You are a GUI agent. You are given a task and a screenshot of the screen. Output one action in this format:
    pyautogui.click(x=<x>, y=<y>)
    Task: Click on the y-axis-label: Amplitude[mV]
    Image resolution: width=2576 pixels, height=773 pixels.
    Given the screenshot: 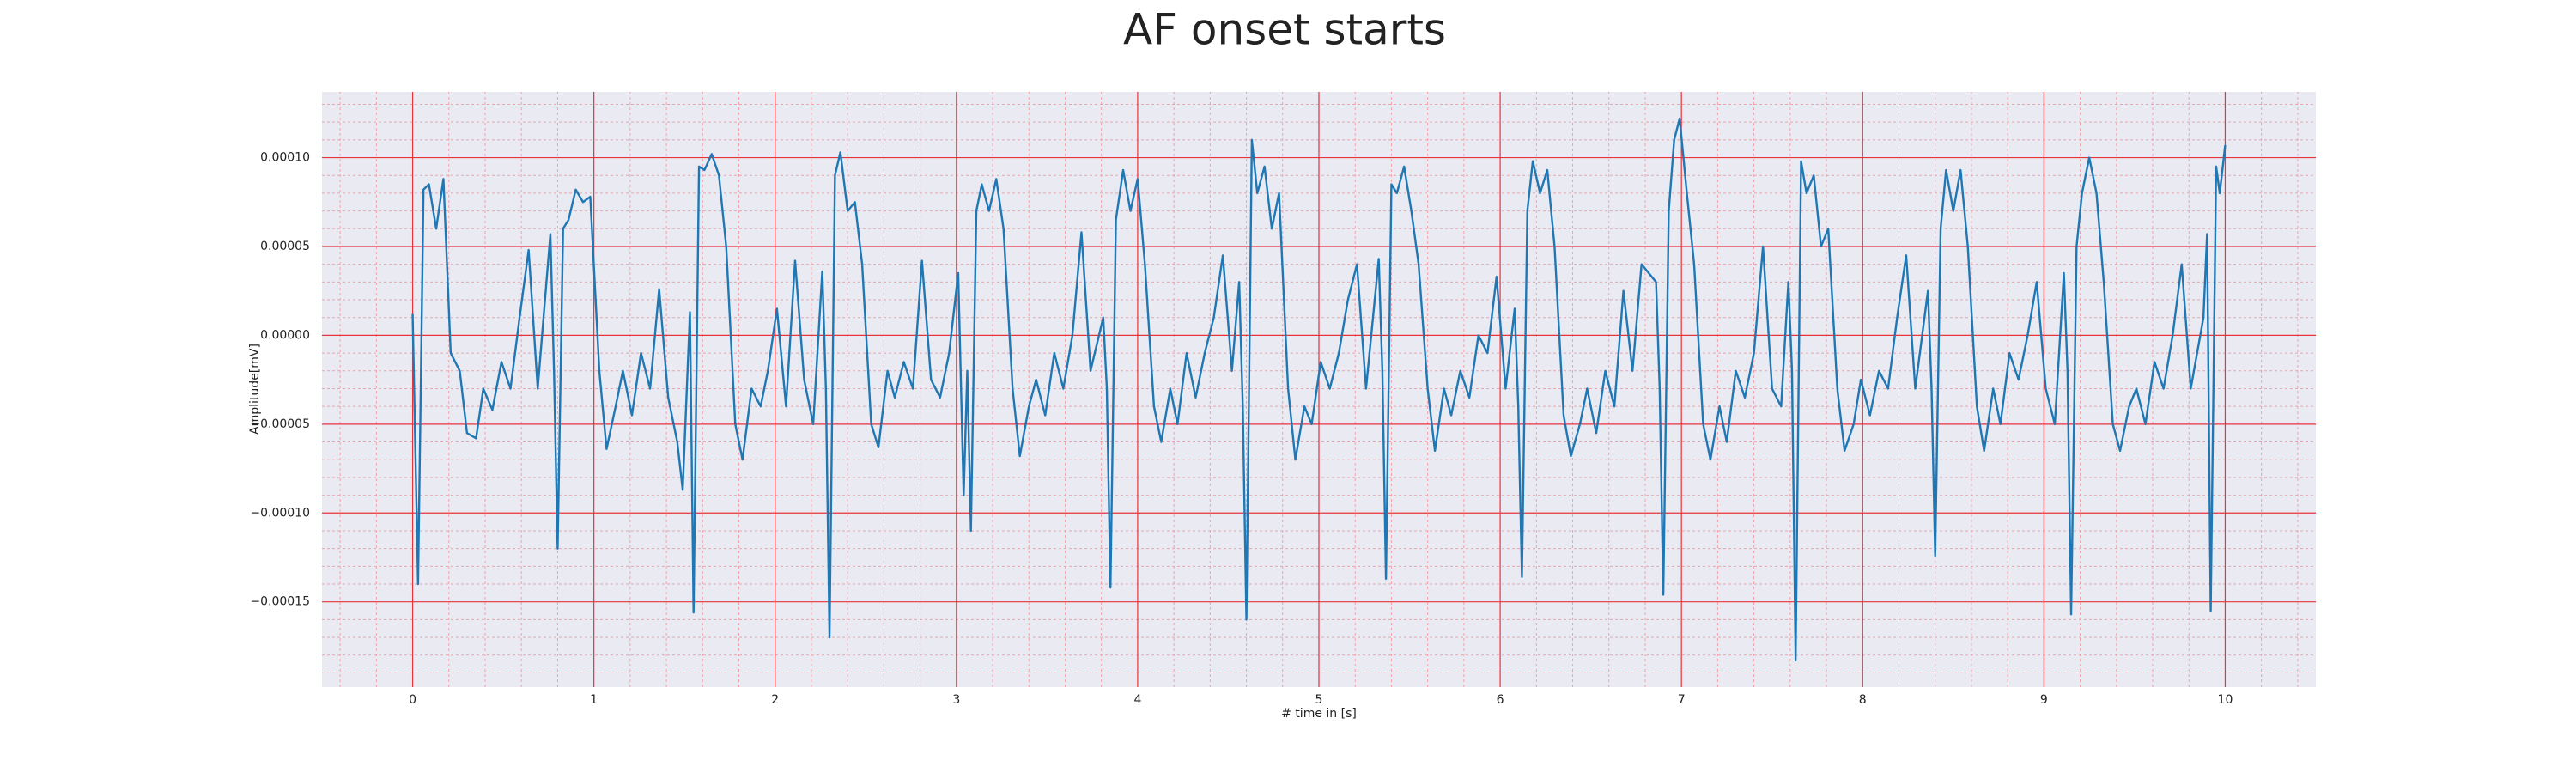 What is the action you would take?
    pyautogui.click(x=255, y=389)
    